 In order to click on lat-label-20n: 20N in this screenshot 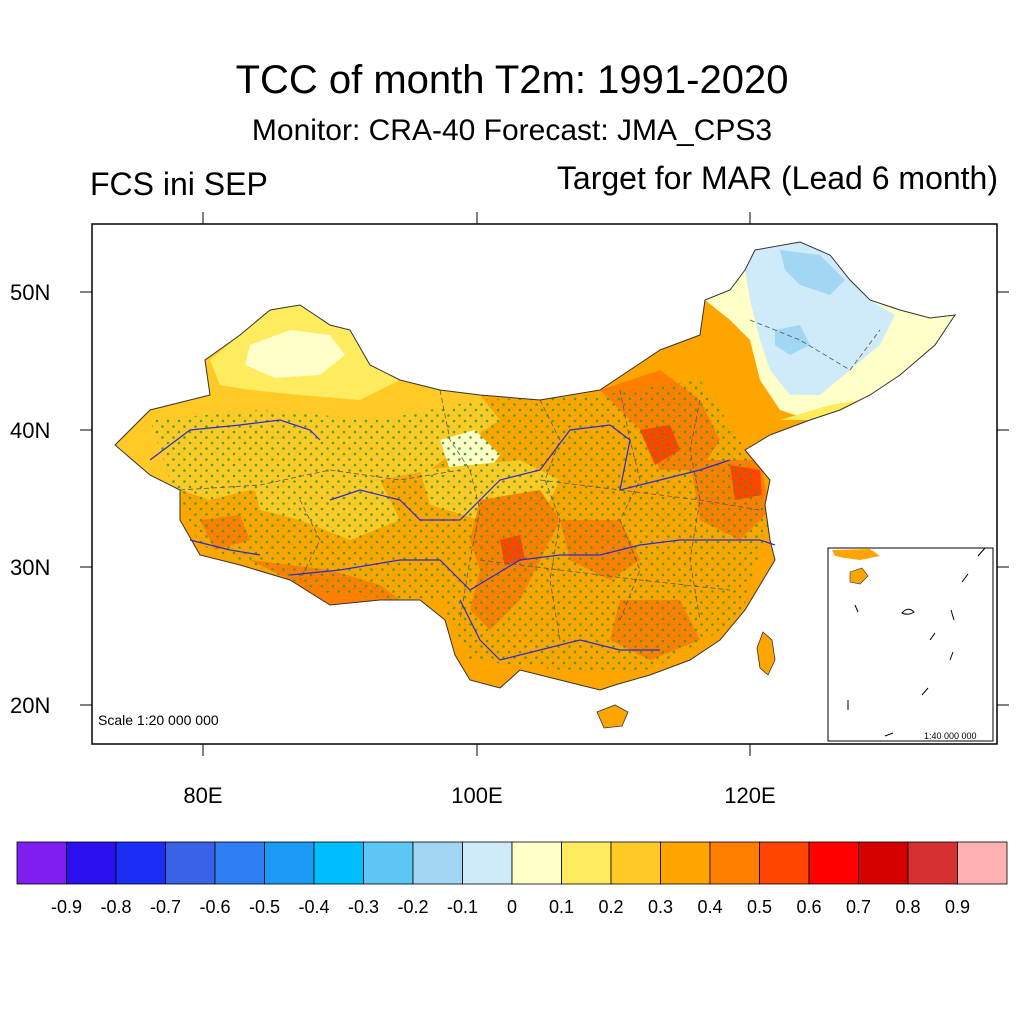, I will do `click(30, 705)`.